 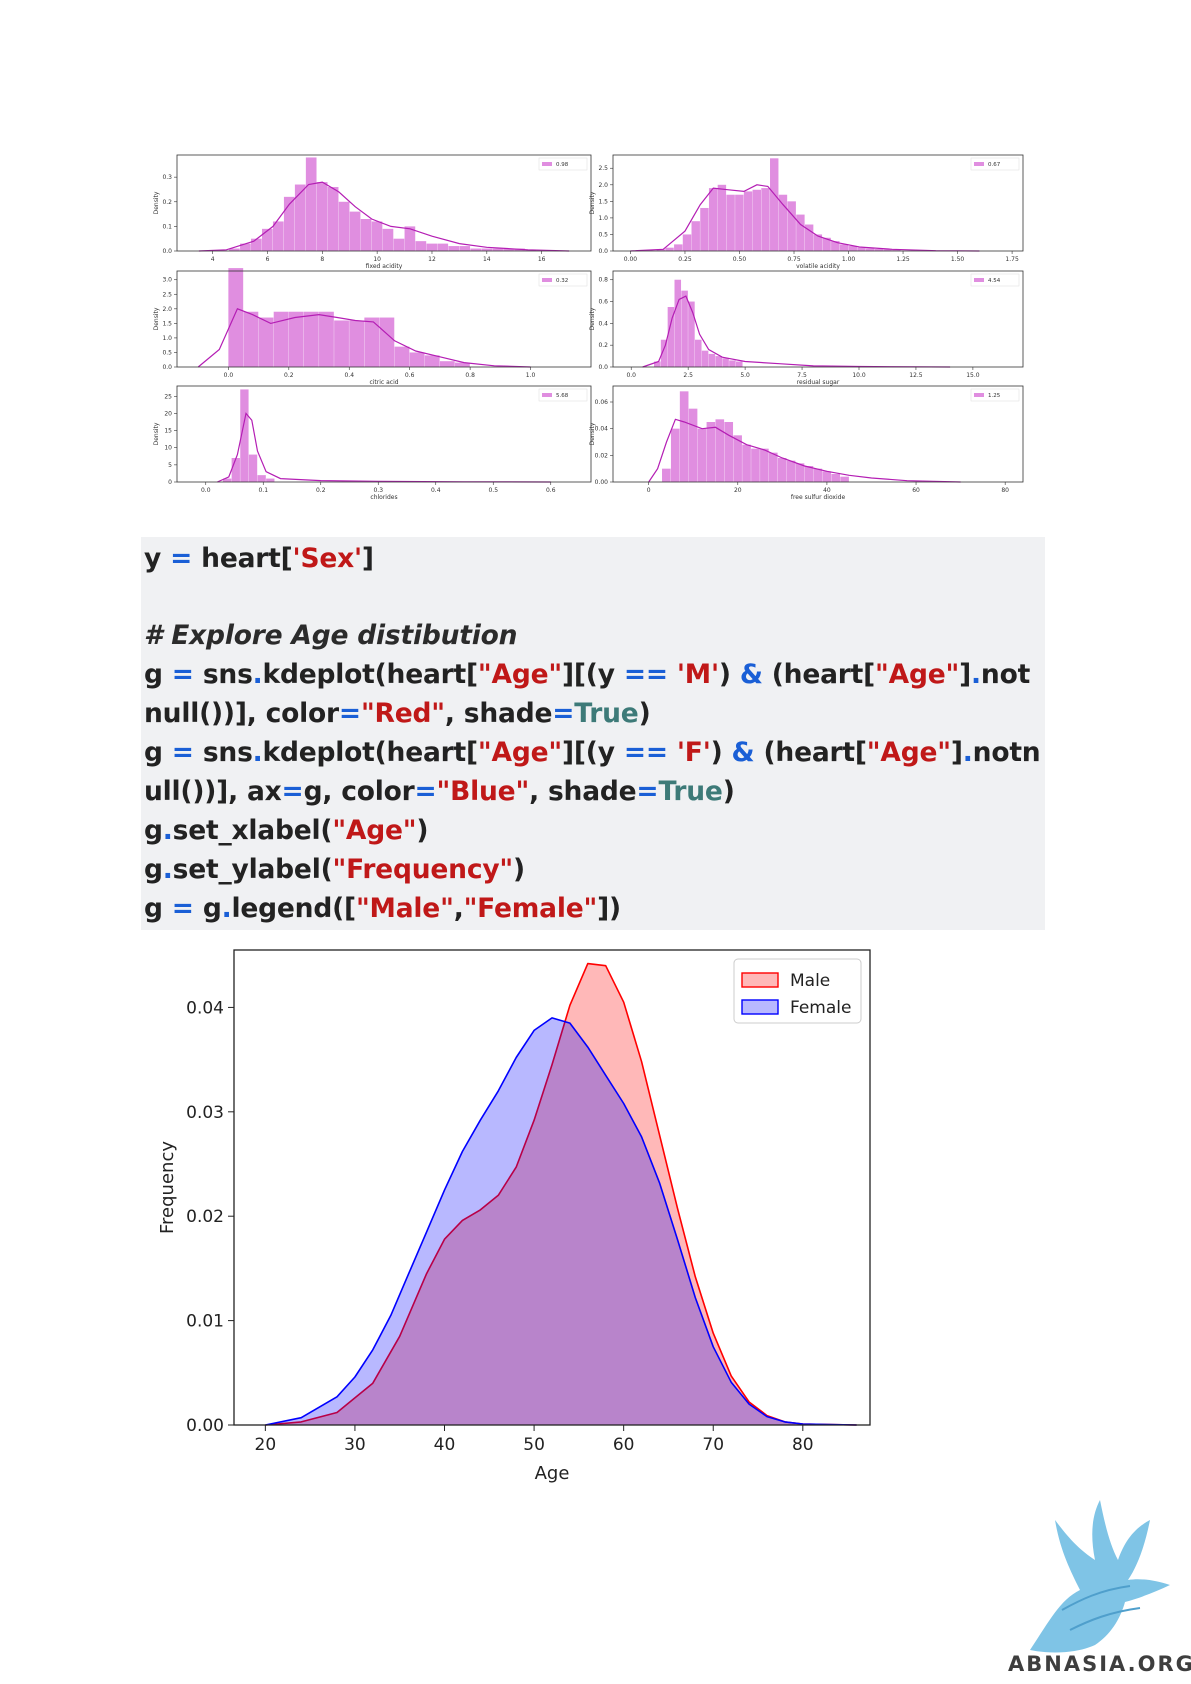 I want to click on x-axis-label: free sulfur dioxide, so click(x=818, y=497).